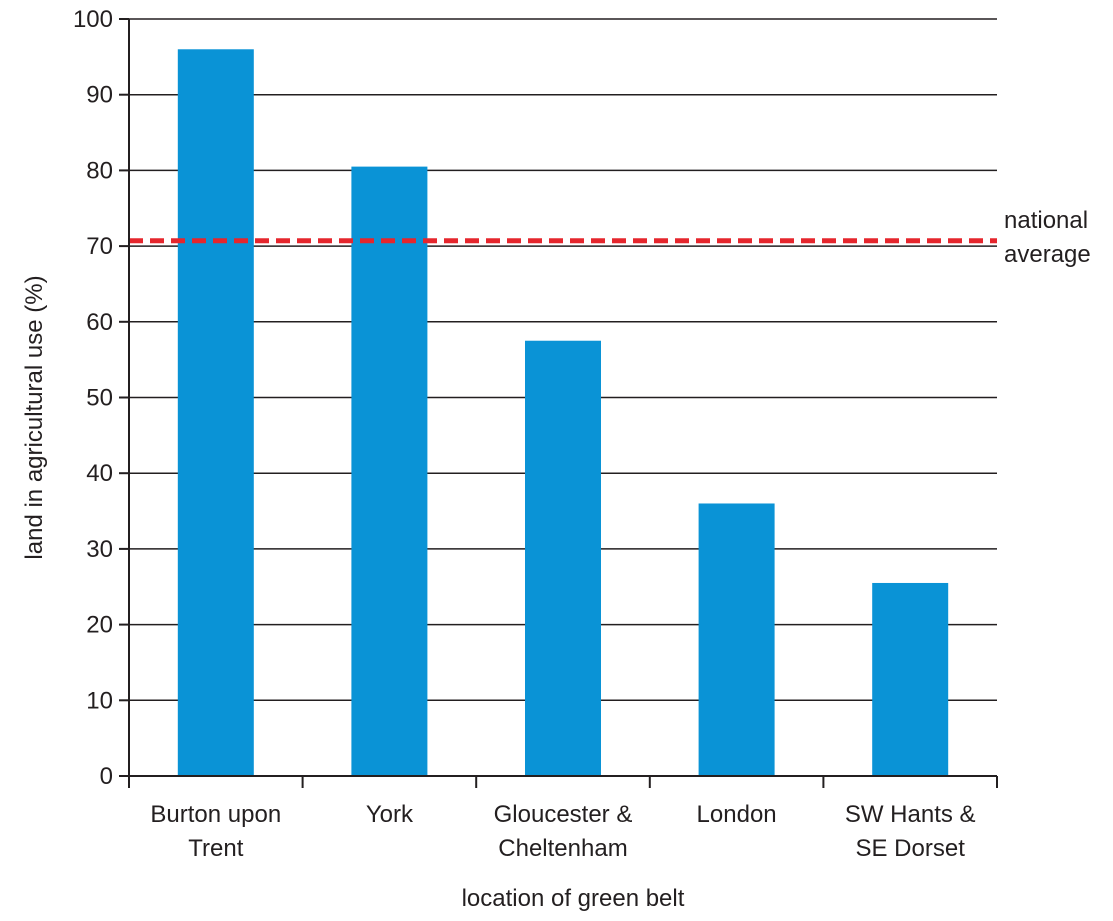 The image size is (1113, 921). What do you see at coordinates (99, 473) in the screenshot?
I see `y-tick-label-40: 40` at bounding box center [99, 473].